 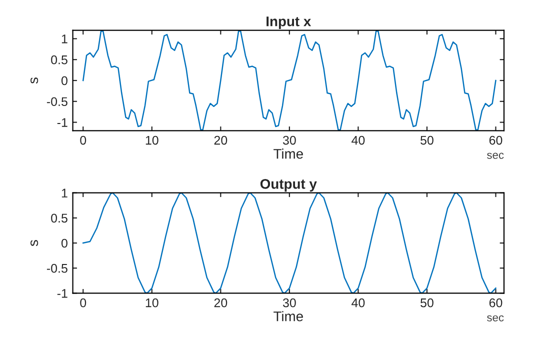 What do you see at coordinates (288, 185) in the screenshot?
I see `chart-title: Output y` at bounding box center [288, 185].